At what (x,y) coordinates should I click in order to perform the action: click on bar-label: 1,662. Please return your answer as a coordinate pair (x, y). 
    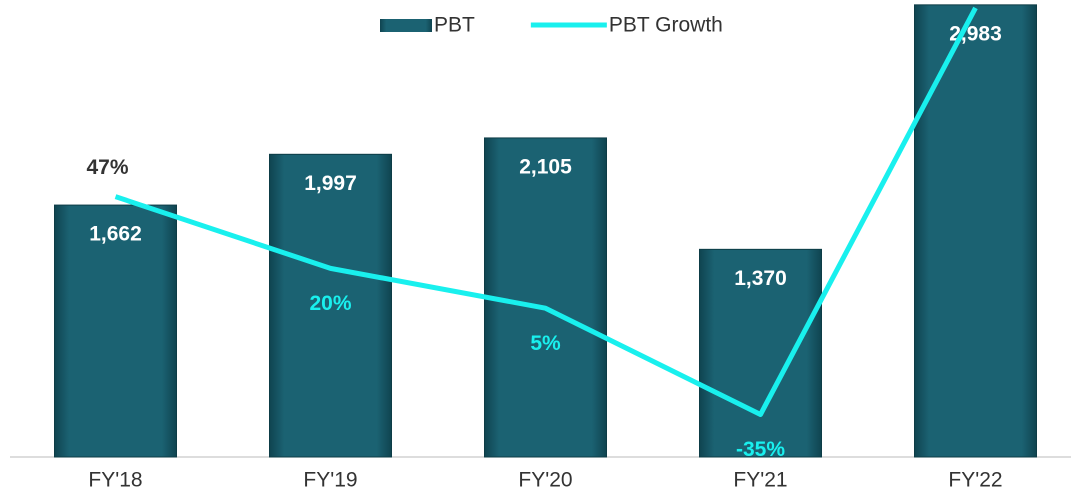
    Looking at the image, I should click on (115, 234).